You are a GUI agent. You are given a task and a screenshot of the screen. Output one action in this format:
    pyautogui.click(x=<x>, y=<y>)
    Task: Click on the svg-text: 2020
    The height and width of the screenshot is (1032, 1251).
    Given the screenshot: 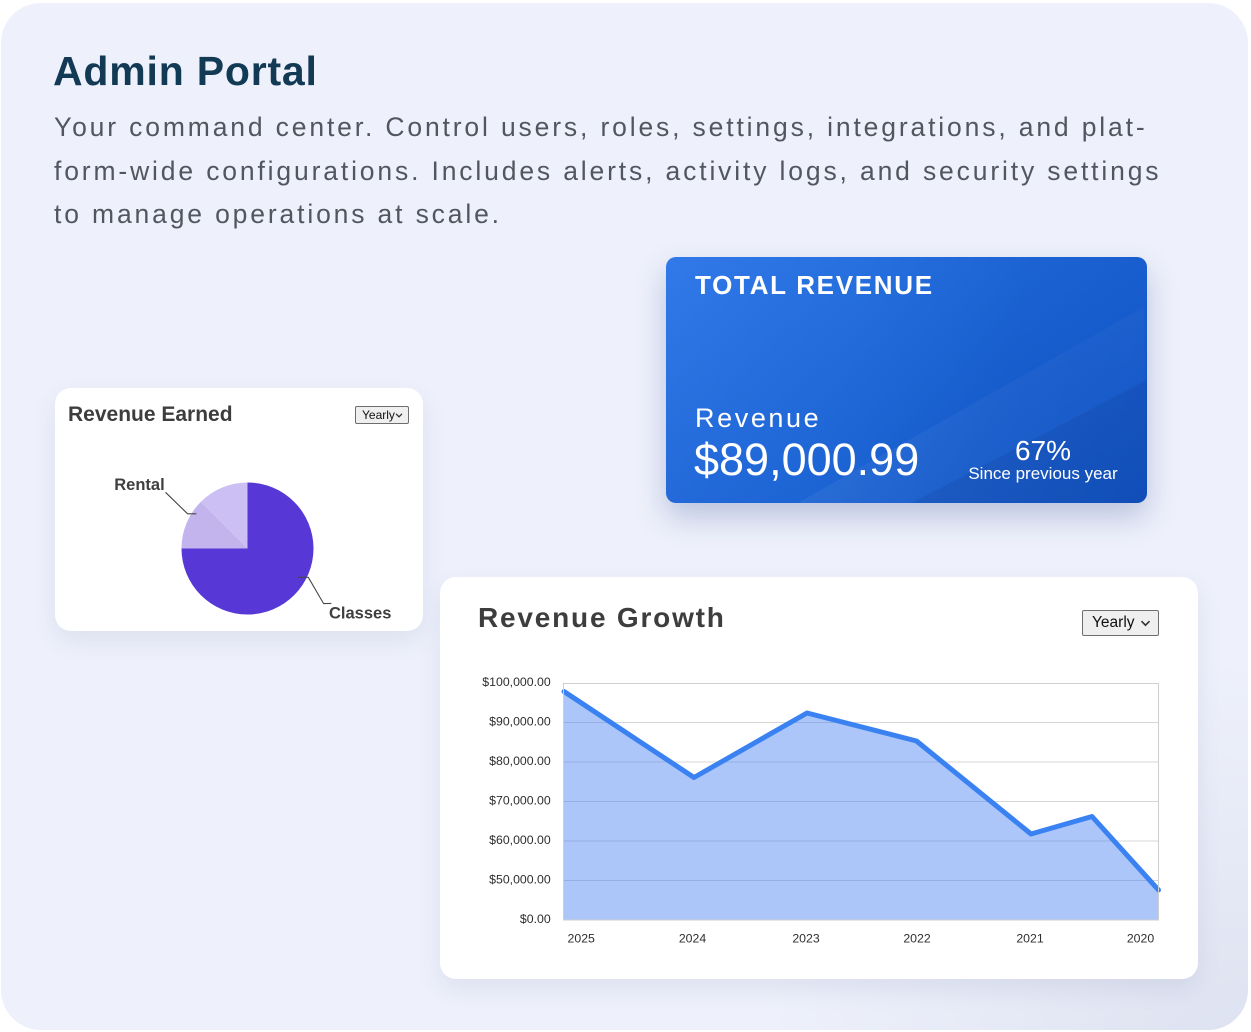 What is the action you would take?
    pyautogui.click(x=1141, y=938)
    